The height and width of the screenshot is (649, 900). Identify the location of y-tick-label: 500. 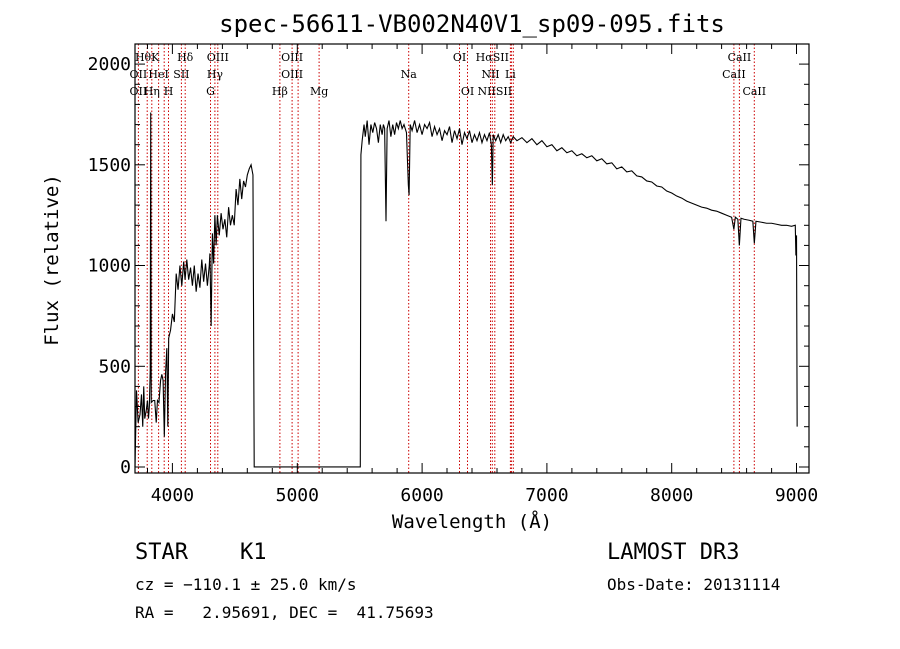
(114, 366).